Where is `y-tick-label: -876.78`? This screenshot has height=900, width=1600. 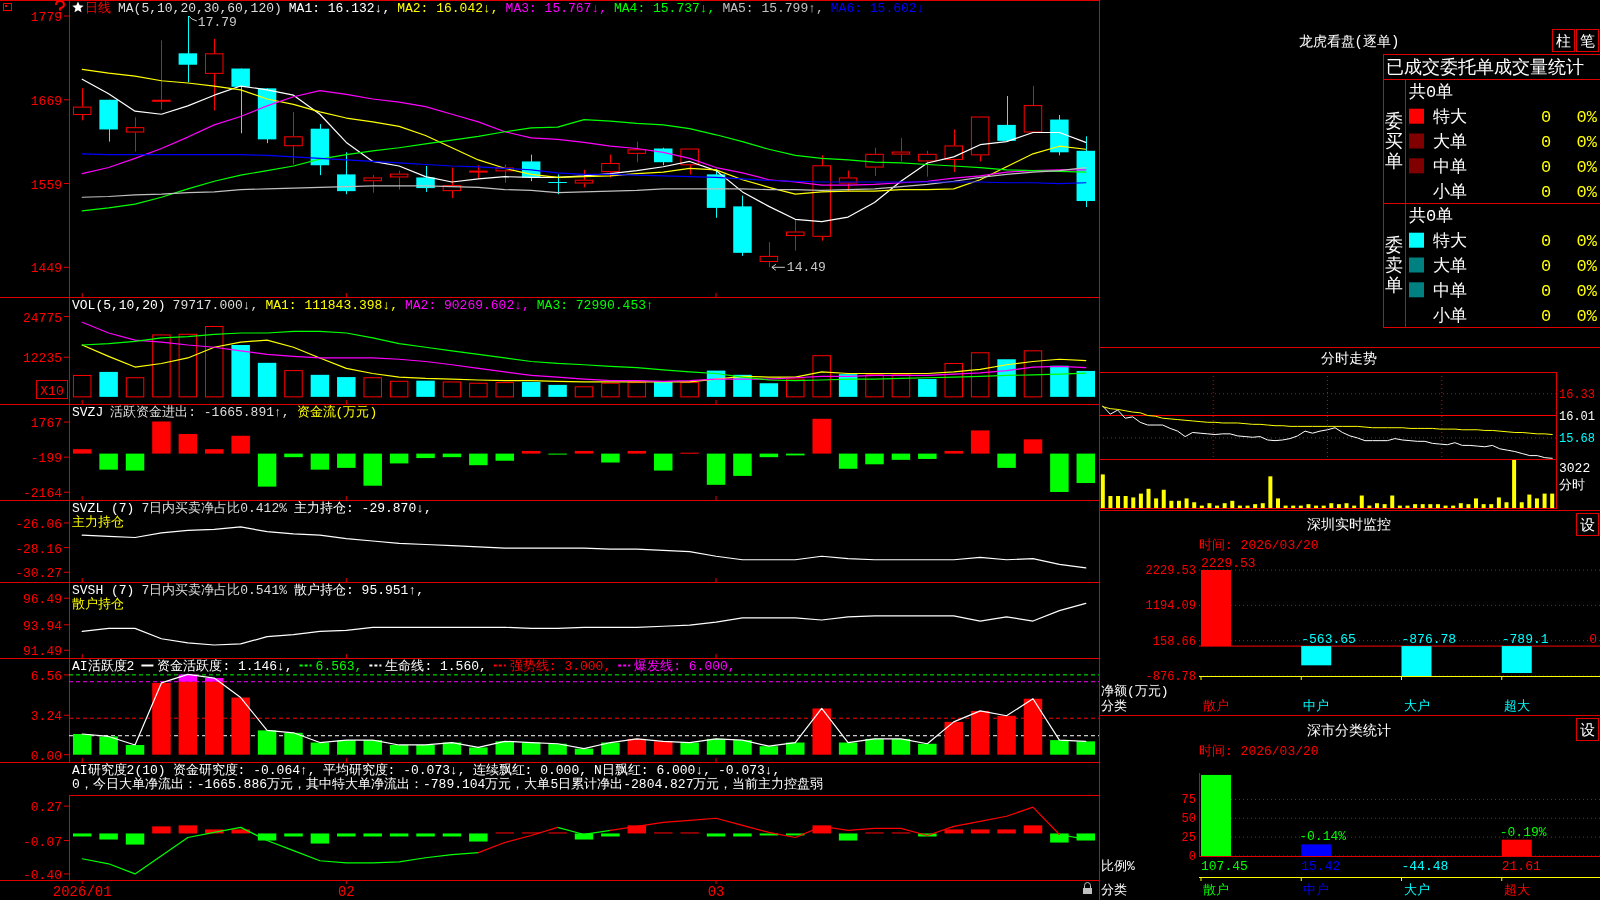
y-tick-label: -876.78 is located at coordinates (1170, 677).